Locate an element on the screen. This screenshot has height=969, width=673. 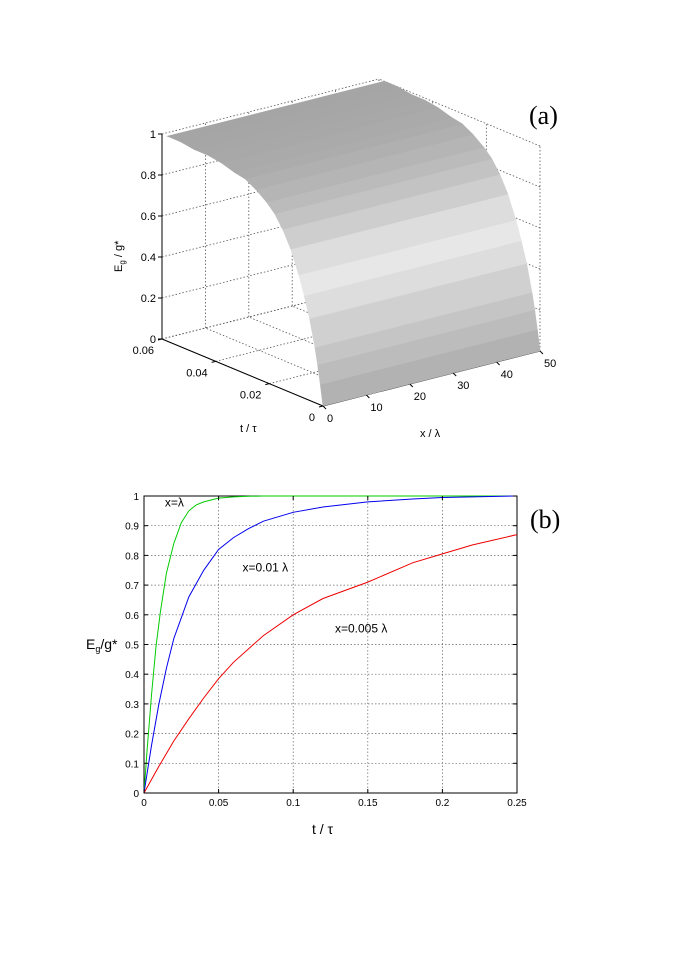
zlabel-a: Eg / g* is located at coordinates (120, 256).